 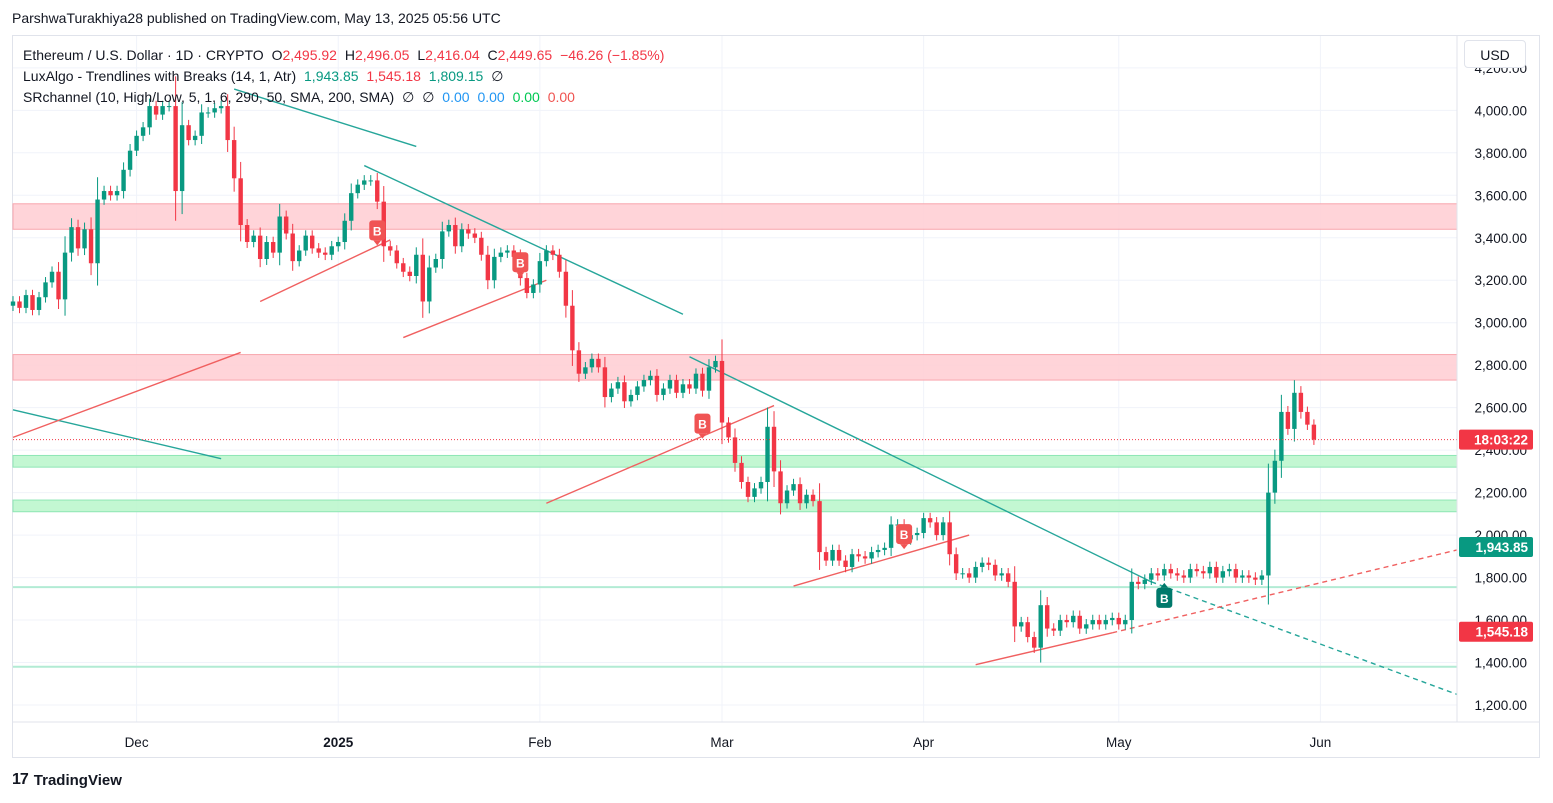 I want to click on resistance-zone, so click(x=735, y=216).